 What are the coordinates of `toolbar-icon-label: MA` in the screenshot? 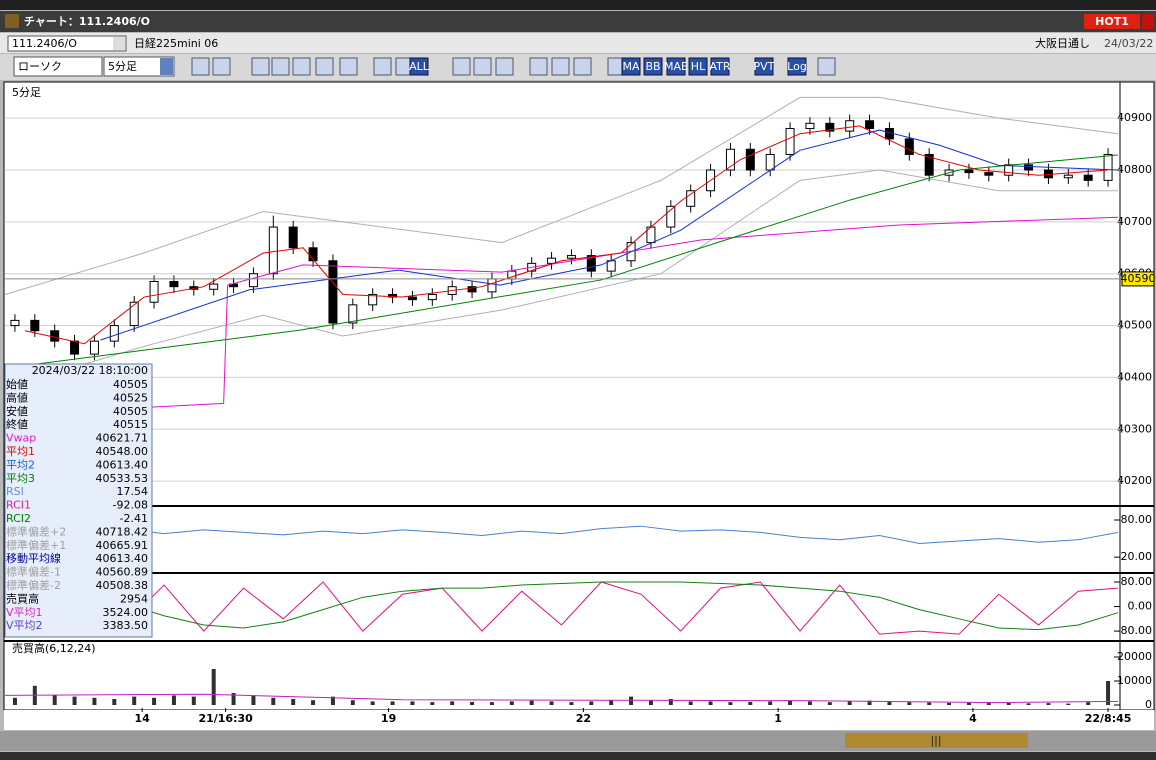 It's located at (630, 66).